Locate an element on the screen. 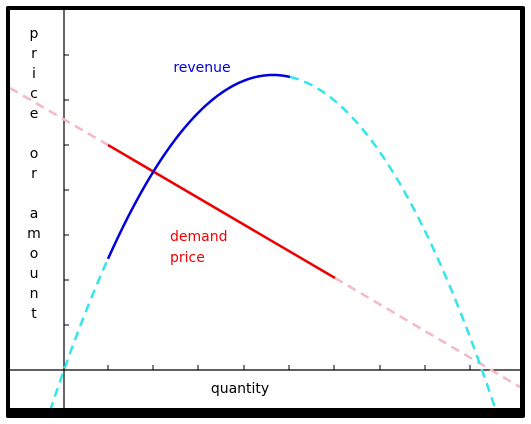 This screenshot has height=424, width=531. y-label-letter: c is located at coordinates (34, 94).